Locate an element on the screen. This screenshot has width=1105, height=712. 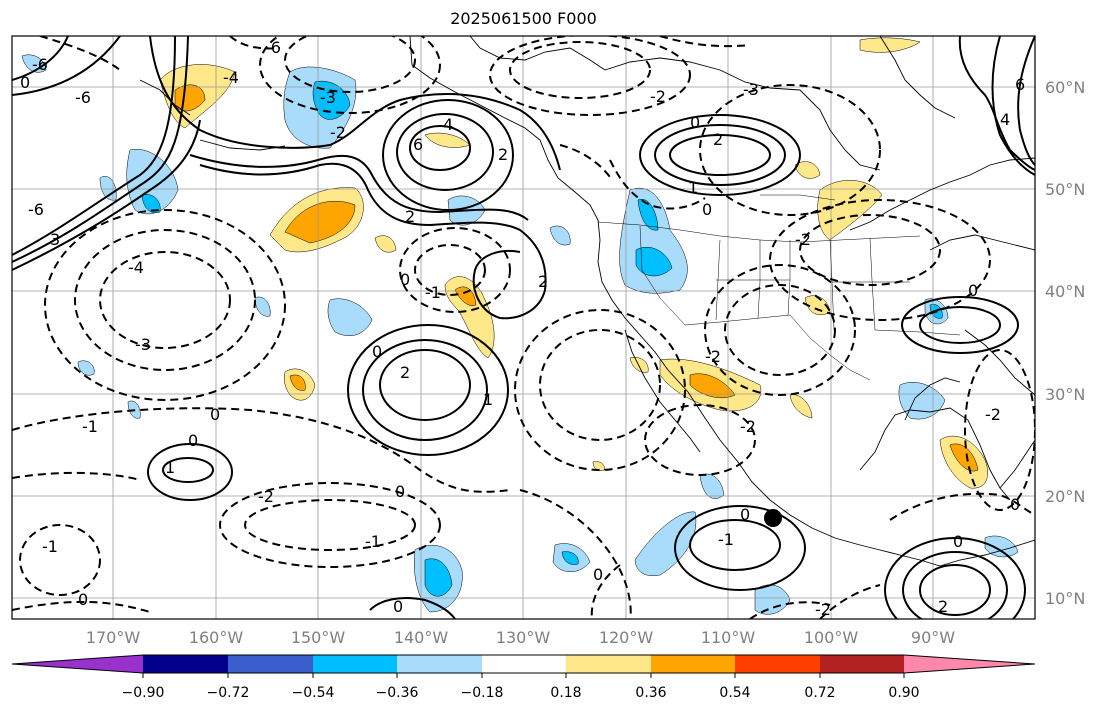
colorbar-extend-high is located at coordinates (969, 664).